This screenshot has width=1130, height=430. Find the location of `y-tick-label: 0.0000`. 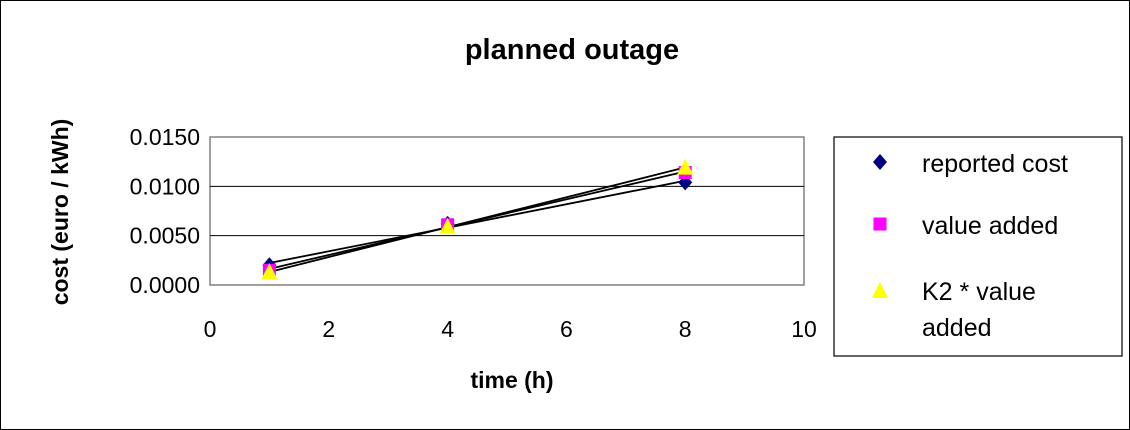

y-tick-label: 0.0000 is located at coordinates (165, 285).